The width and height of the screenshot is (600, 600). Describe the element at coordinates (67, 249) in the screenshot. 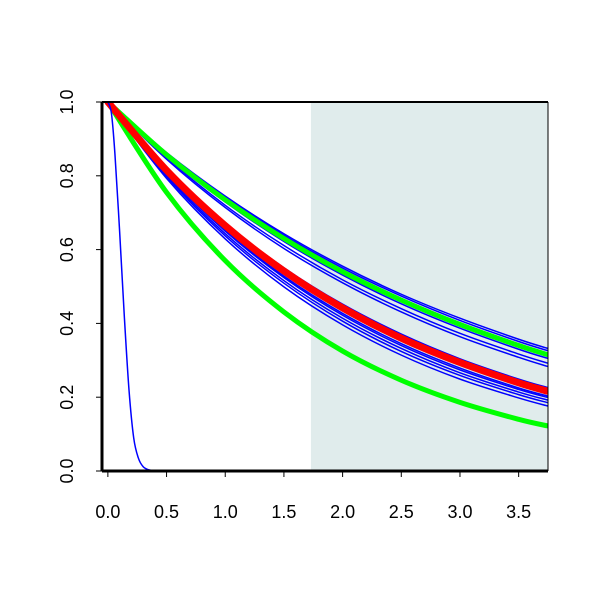

I see `y-tick-label: 0.6` at that location.